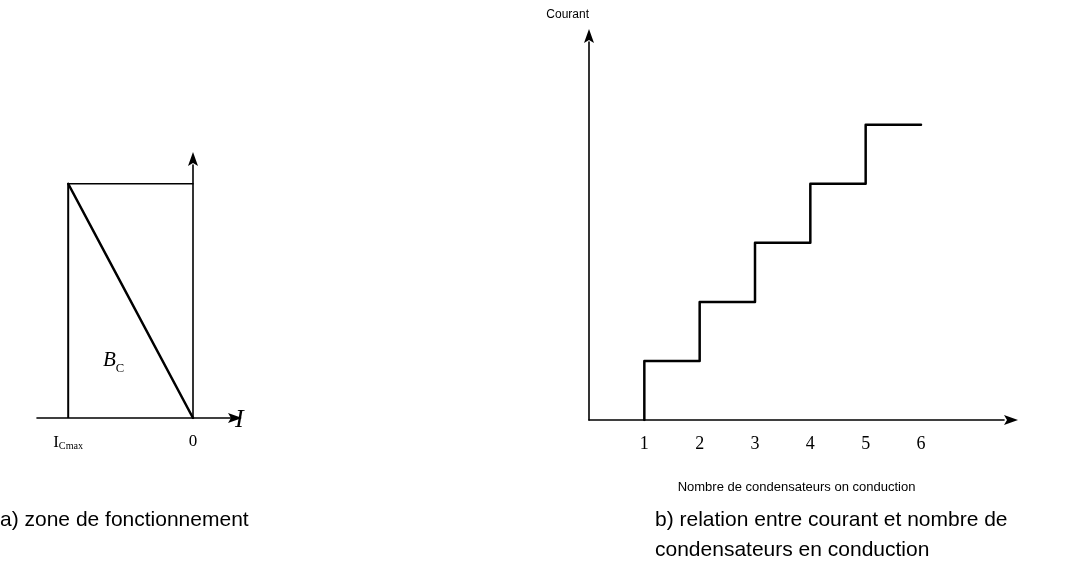  Describe the element at coordinates (644, 443) in the screenshot. I see `x-tick-label: 1` at that location.